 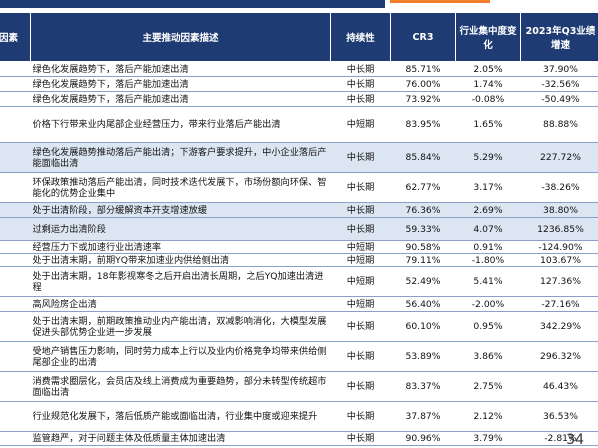 I want to click on page-number: 34, so click(x=575, y=440).